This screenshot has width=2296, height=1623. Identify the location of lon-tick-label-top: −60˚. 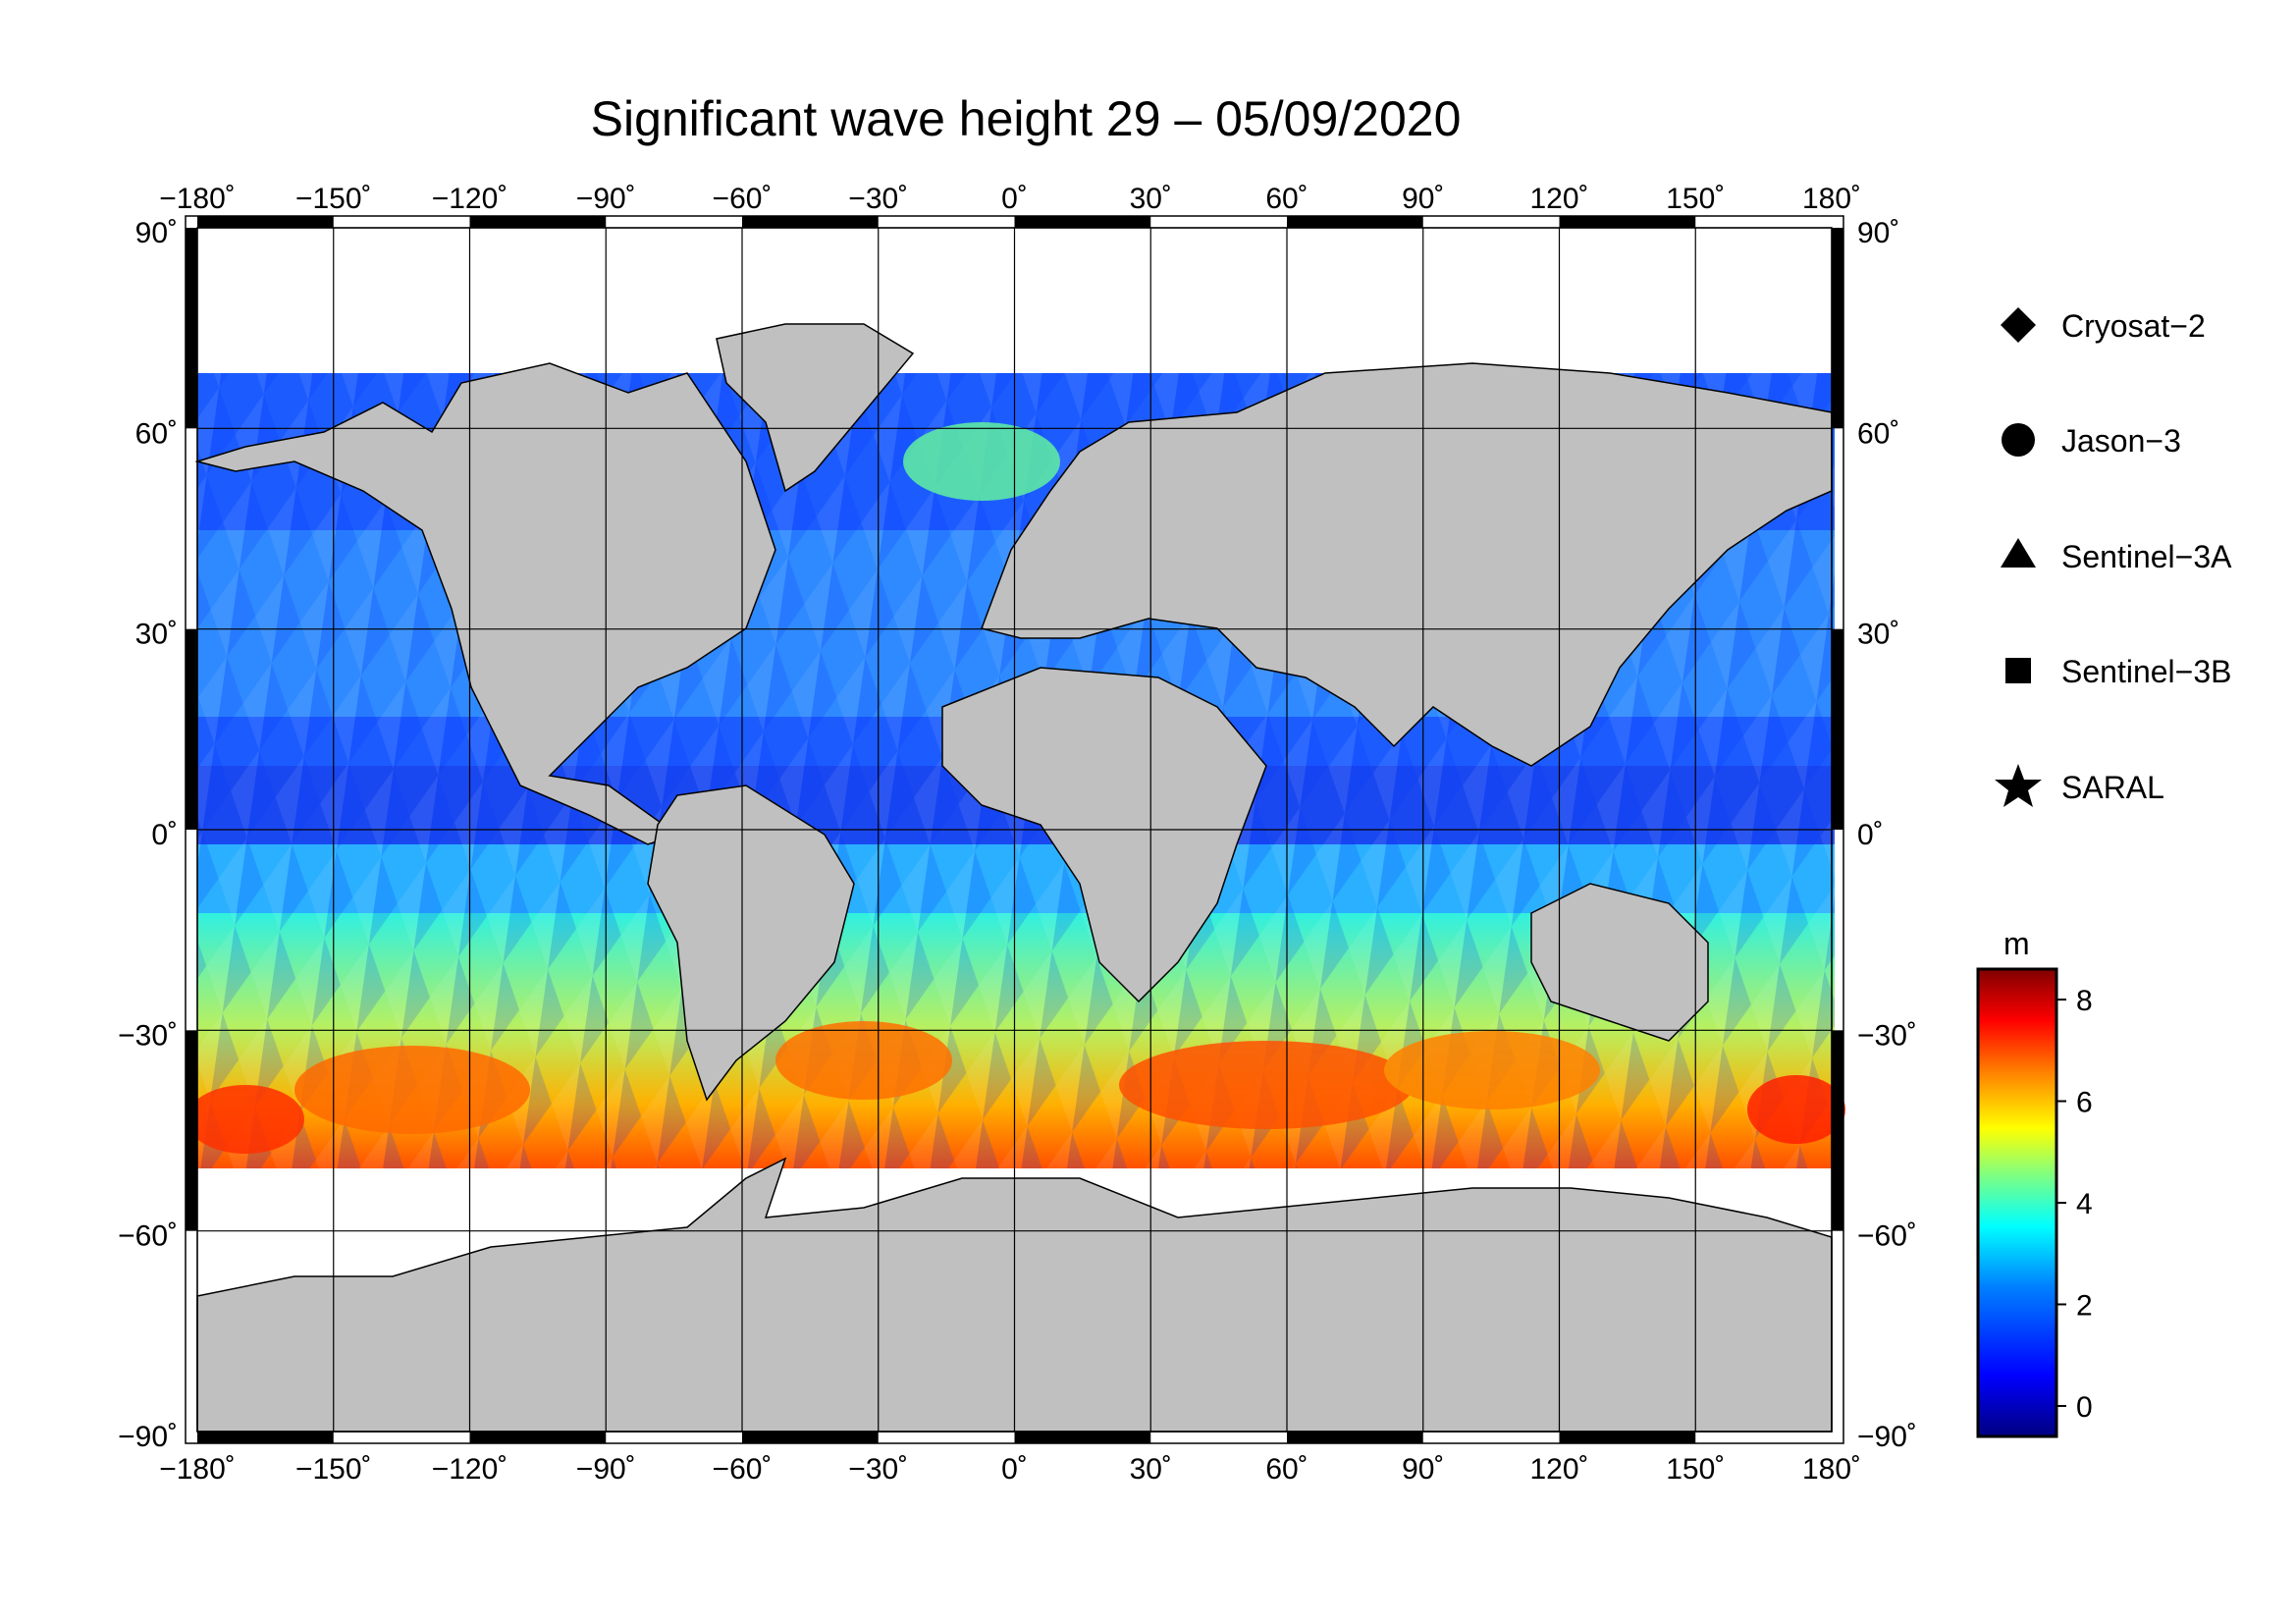
(743, 199).